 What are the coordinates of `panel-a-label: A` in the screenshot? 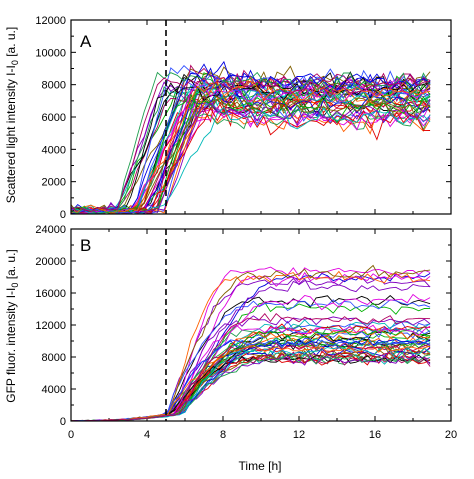 It's located at (86, 41).